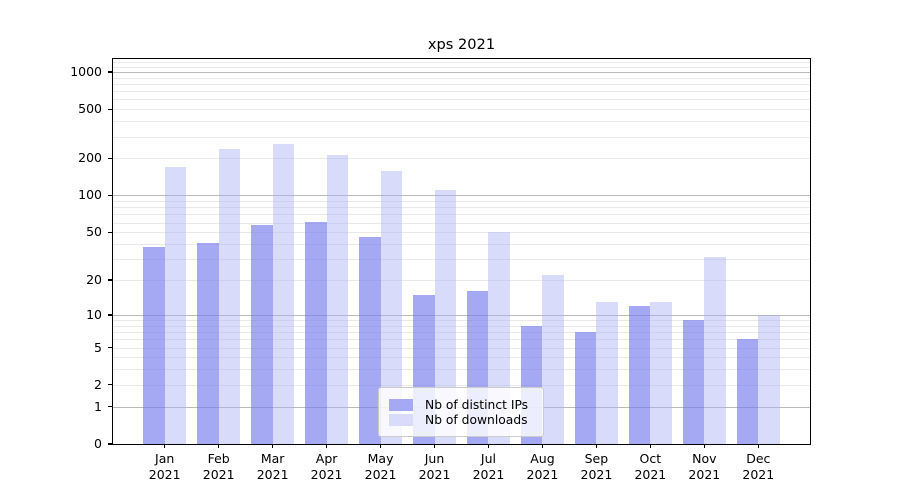 The image size is (900, 500). I want to click on y-tick-label: 1, so click(98, 406).